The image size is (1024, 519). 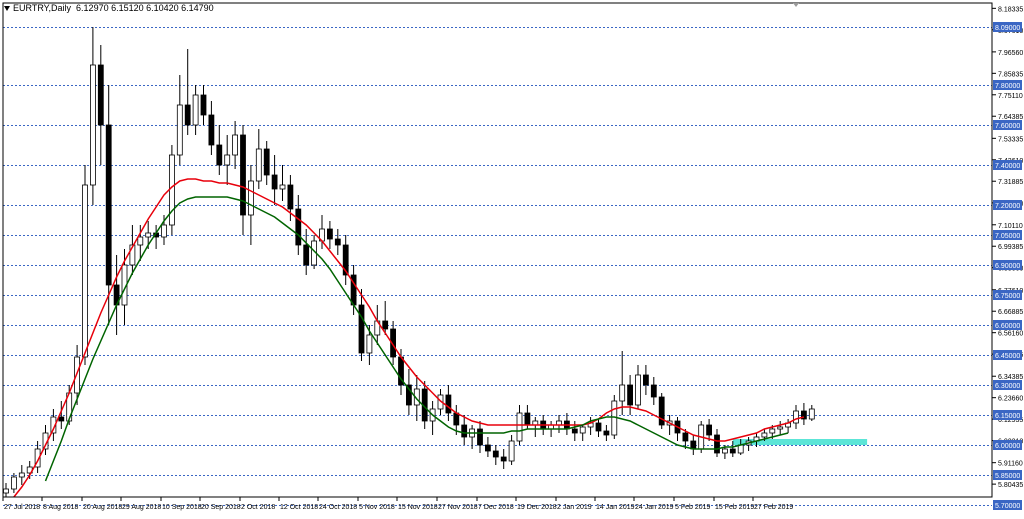 What do you see at coordinates (1010, 464) in the screenshot?
I see `price-tick-label: 5.91160` at bounding box center [1010, 464].